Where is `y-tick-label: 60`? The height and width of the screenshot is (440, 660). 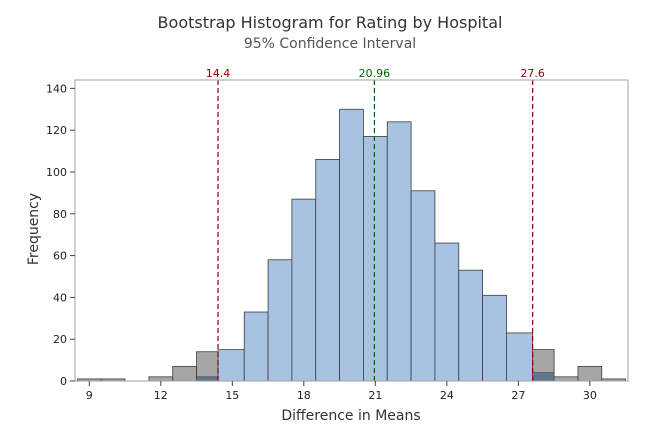
y-tick-label: 60 is located at coordinates (60, 256).